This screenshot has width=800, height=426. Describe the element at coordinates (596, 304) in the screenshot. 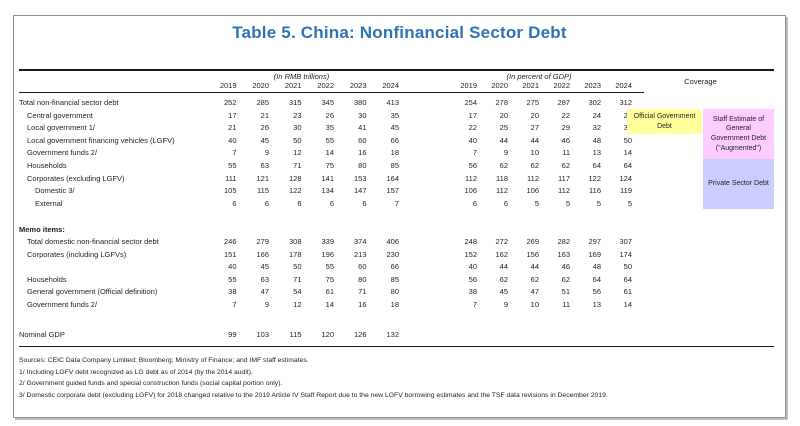

I see `cell-gdp-2023: 13` at that location.